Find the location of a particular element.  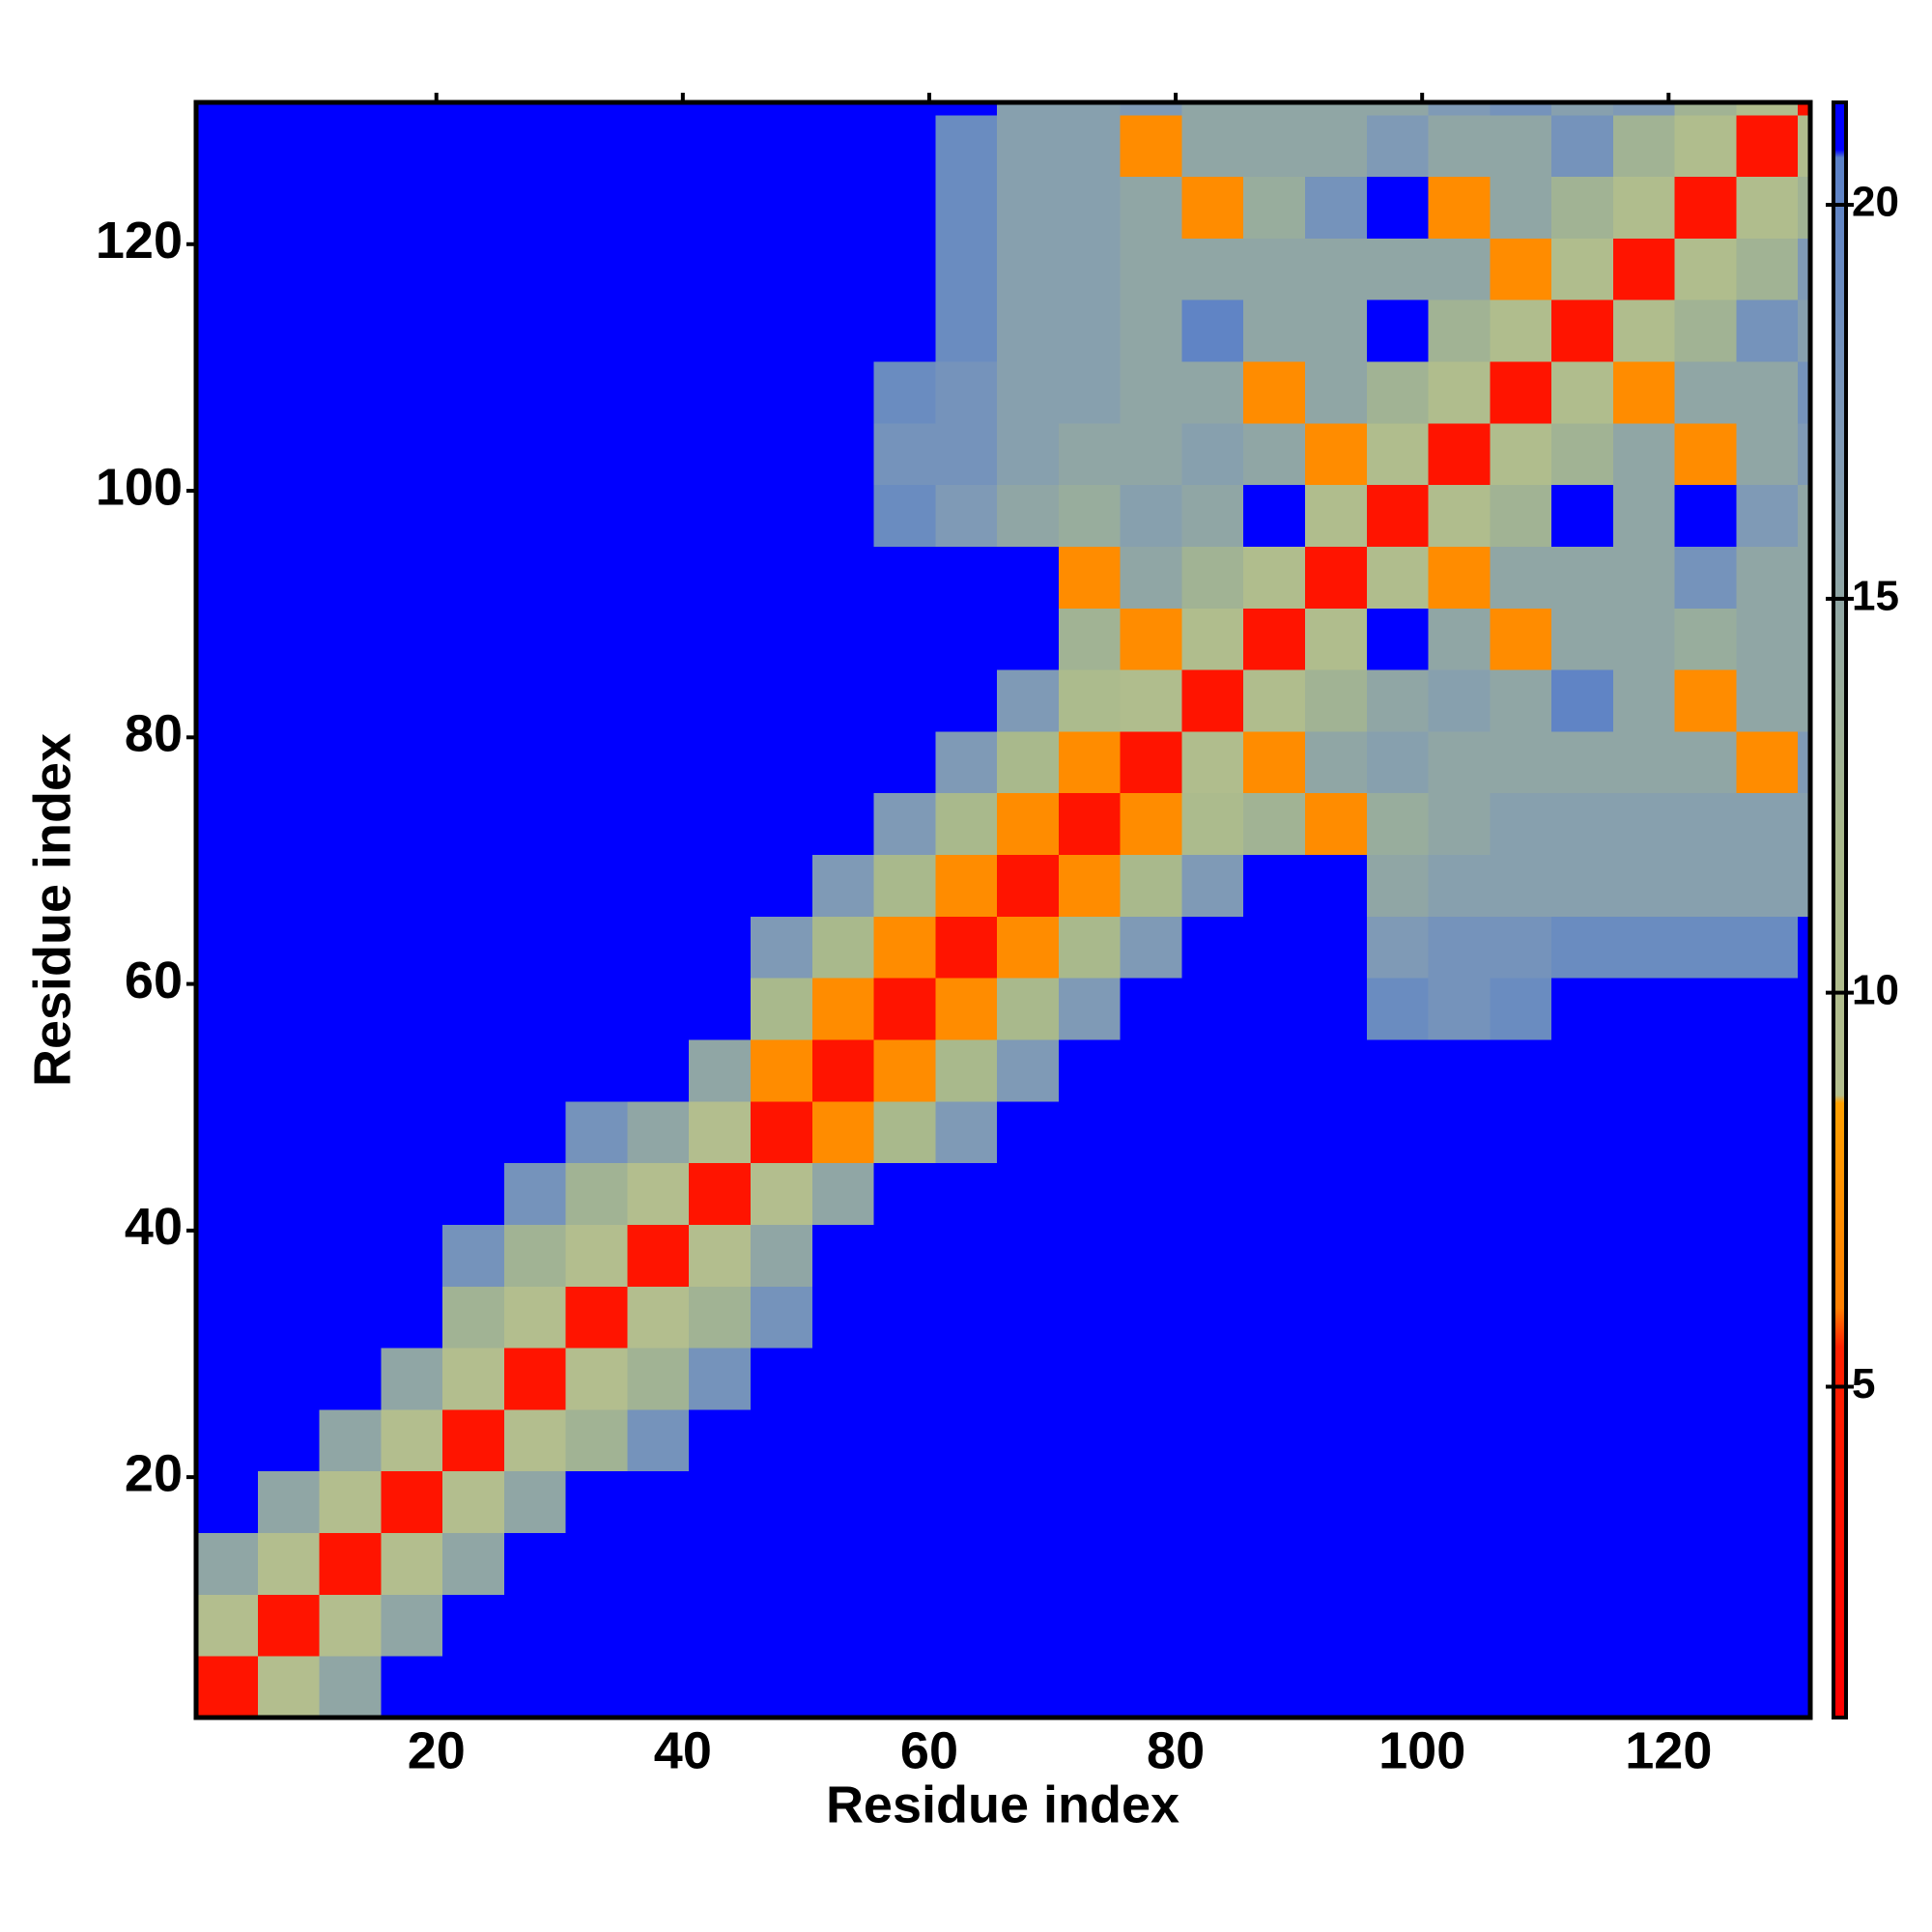

y-tick-label: 40 is located at coordinates (154, 1227).